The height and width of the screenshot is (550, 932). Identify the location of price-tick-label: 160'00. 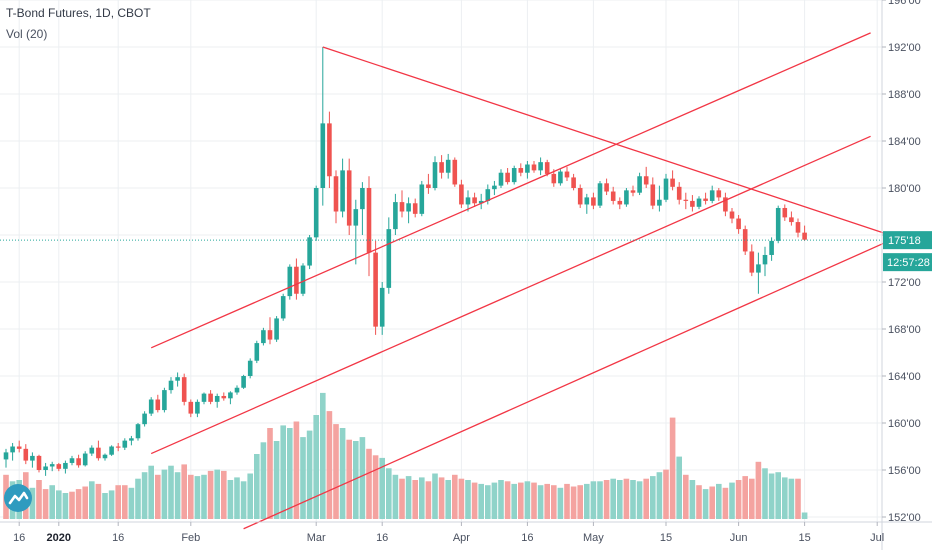
(904, 424).